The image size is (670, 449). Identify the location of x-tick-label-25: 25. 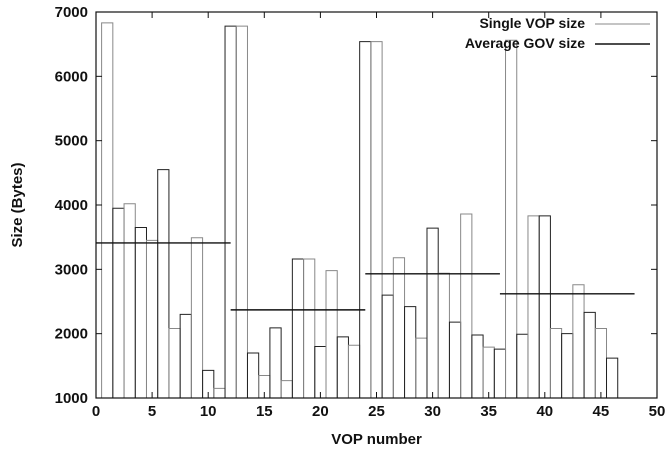
(376, 411).